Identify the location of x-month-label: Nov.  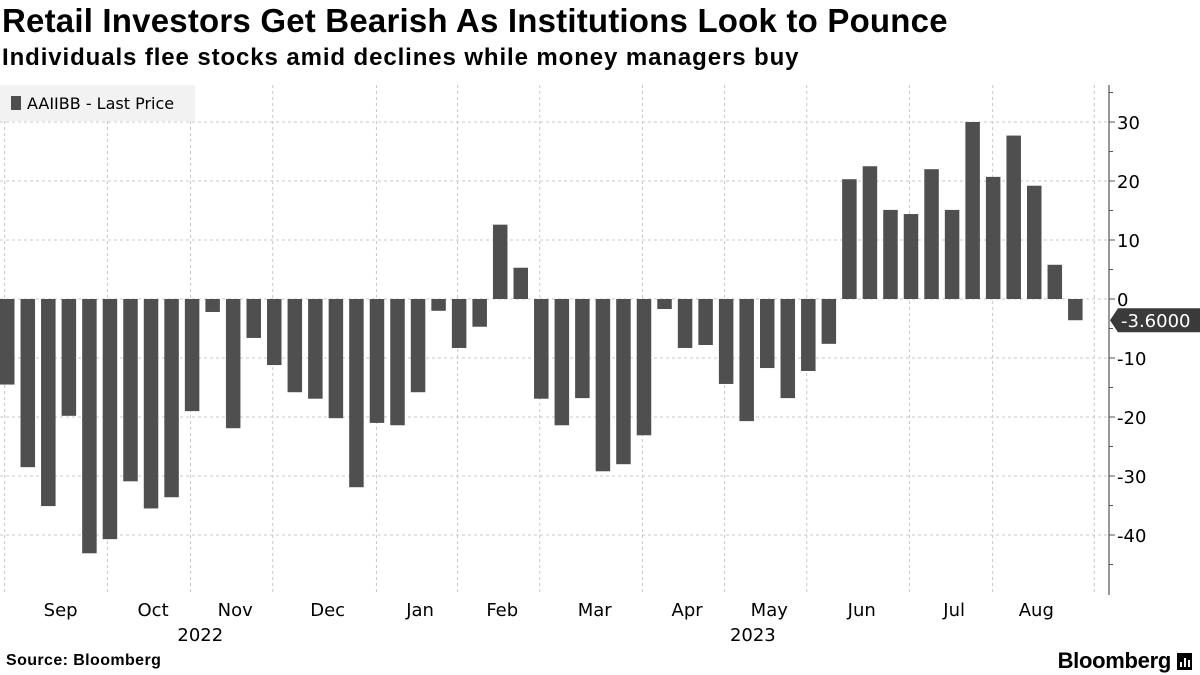
(235, 610).